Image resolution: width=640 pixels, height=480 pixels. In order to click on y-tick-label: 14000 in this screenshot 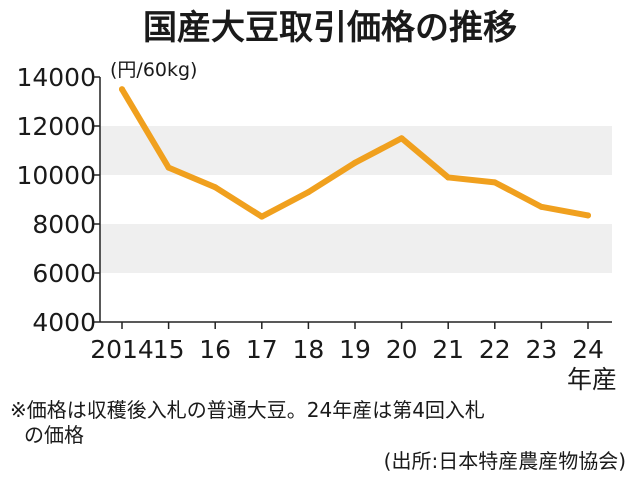, I will do `click(56, 77)`.